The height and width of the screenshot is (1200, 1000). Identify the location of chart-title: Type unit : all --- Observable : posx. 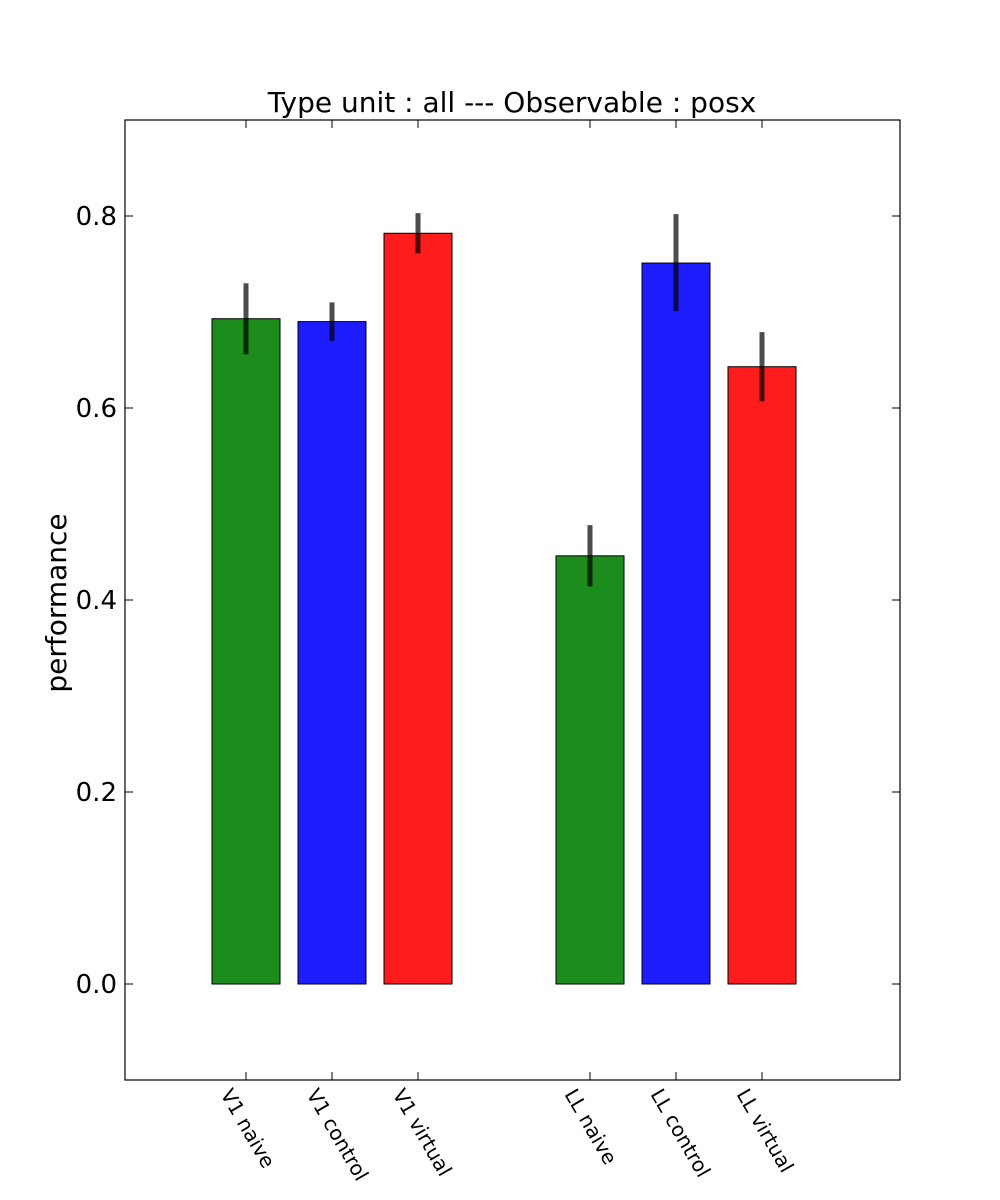
(511, 102).